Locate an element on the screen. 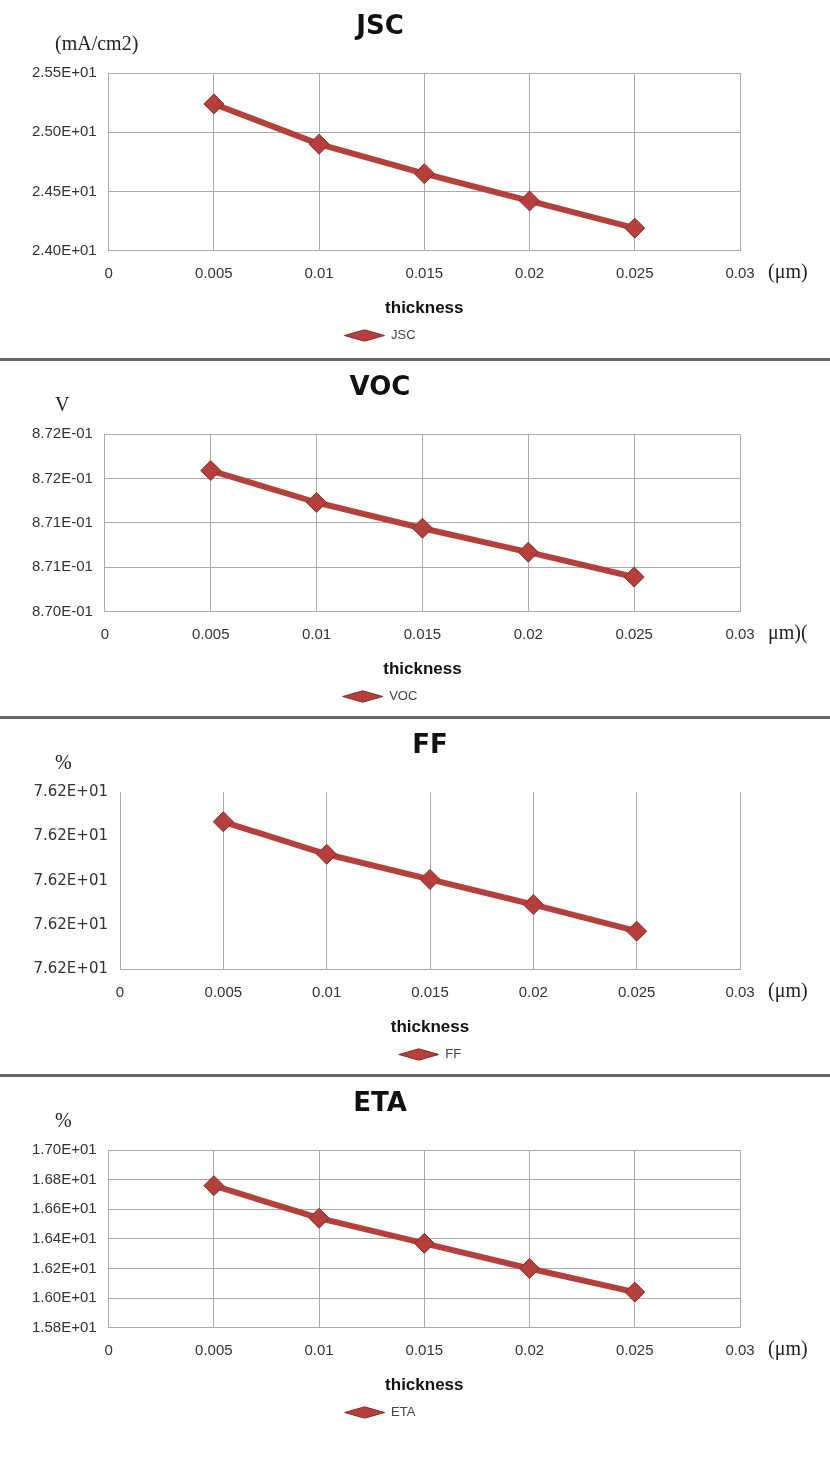  legend-label: ETA is located at coordinates (403, 1412).